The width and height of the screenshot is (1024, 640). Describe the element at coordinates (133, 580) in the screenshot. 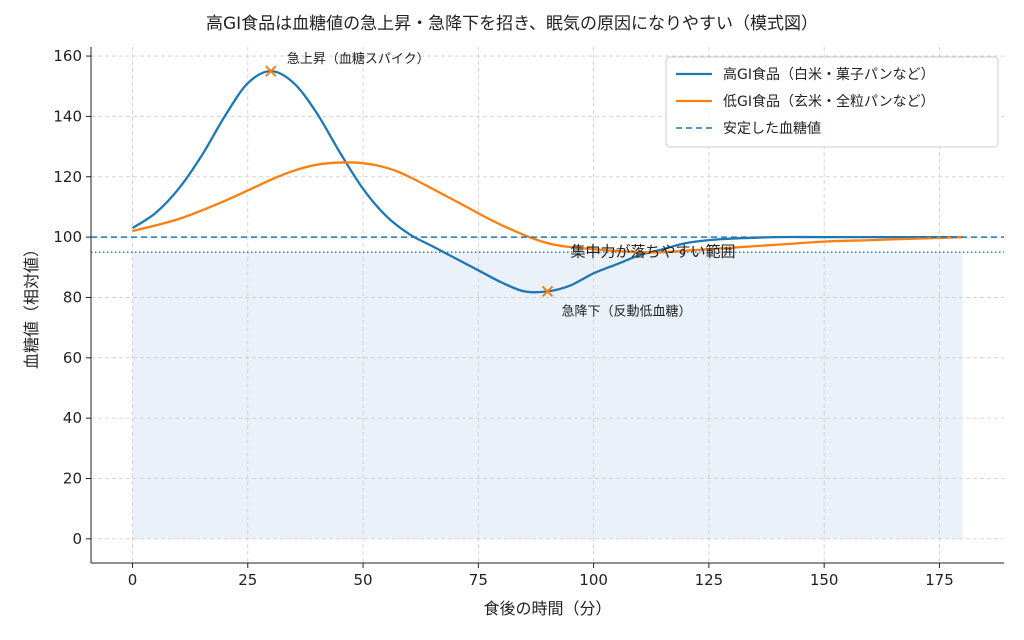

I see `x-tick-label: 0` at that location.